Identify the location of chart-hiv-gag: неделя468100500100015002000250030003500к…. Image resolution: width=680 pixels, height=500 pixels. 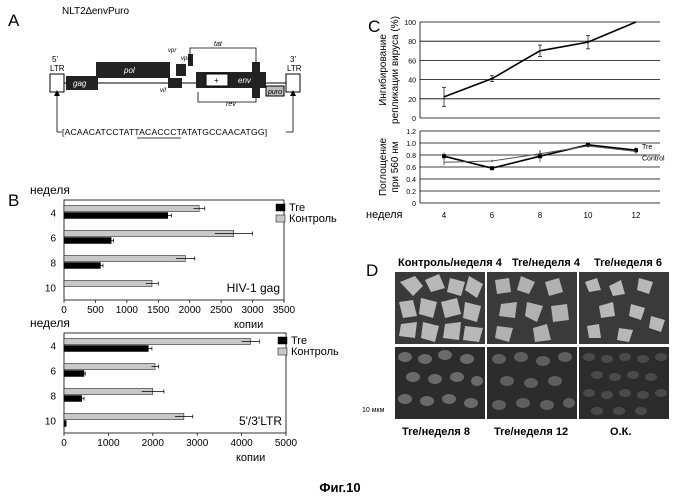
(183, 257).